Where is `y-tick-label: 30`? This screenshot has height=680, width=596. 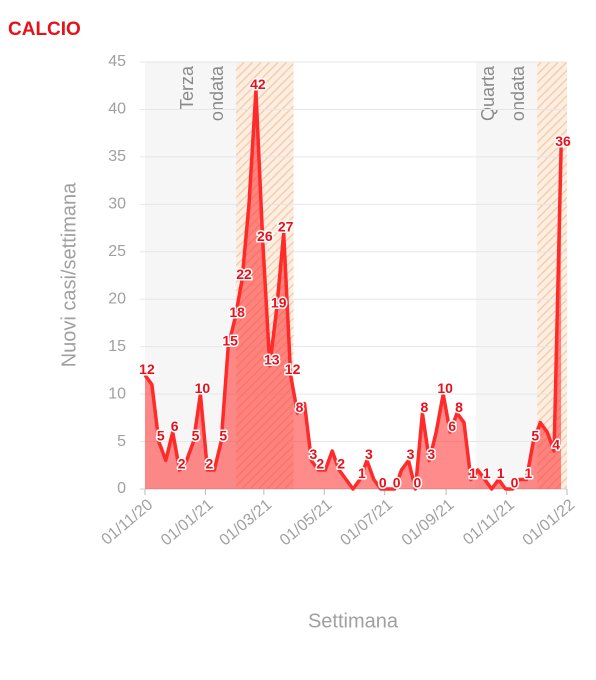
y-tick-label: 30 is located at coordinates (117, 204).